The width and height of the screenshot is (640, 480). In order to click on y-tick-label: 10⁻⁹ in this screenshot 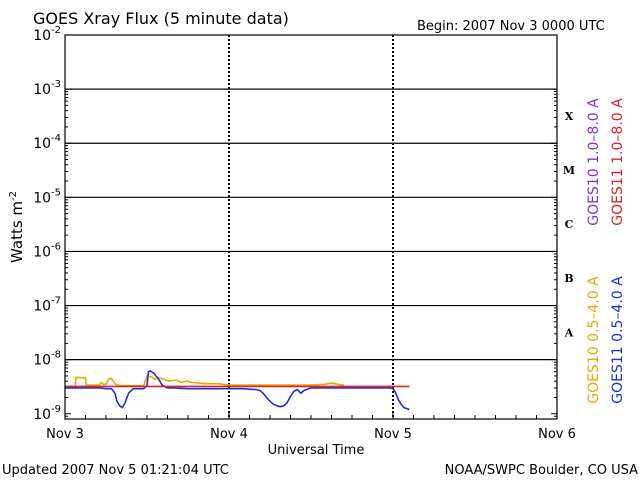, I will do `click(47, 413)`.